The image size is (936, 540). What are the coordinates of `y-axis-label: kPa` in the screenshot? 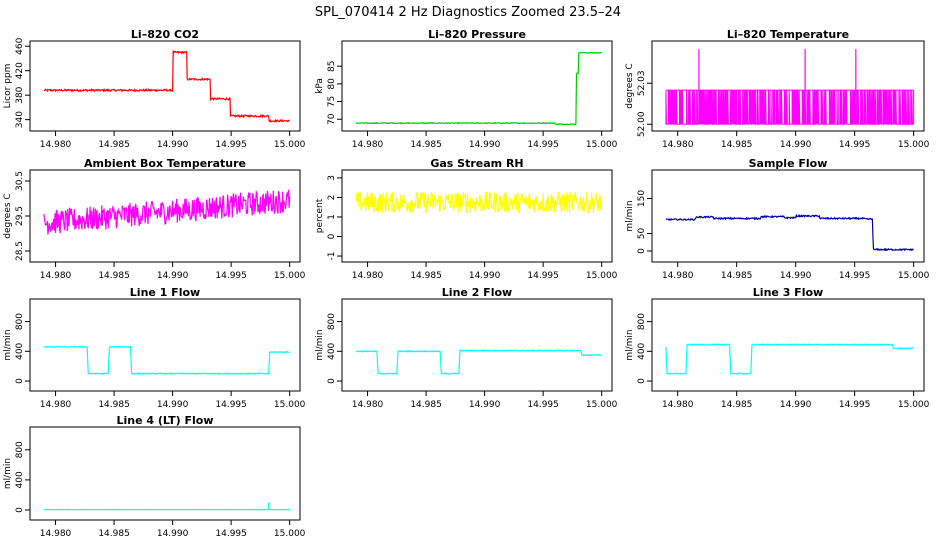 It's located at (320, 86).